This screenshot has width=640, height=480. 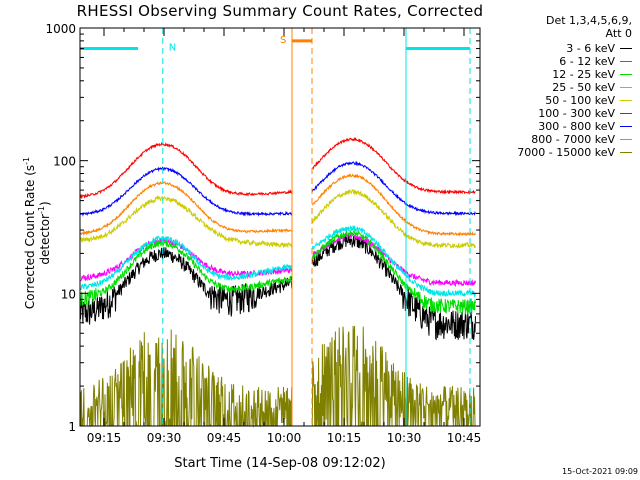 I want to click on legend-item: 800 - 7000 keV, so click(x=556, y=139).